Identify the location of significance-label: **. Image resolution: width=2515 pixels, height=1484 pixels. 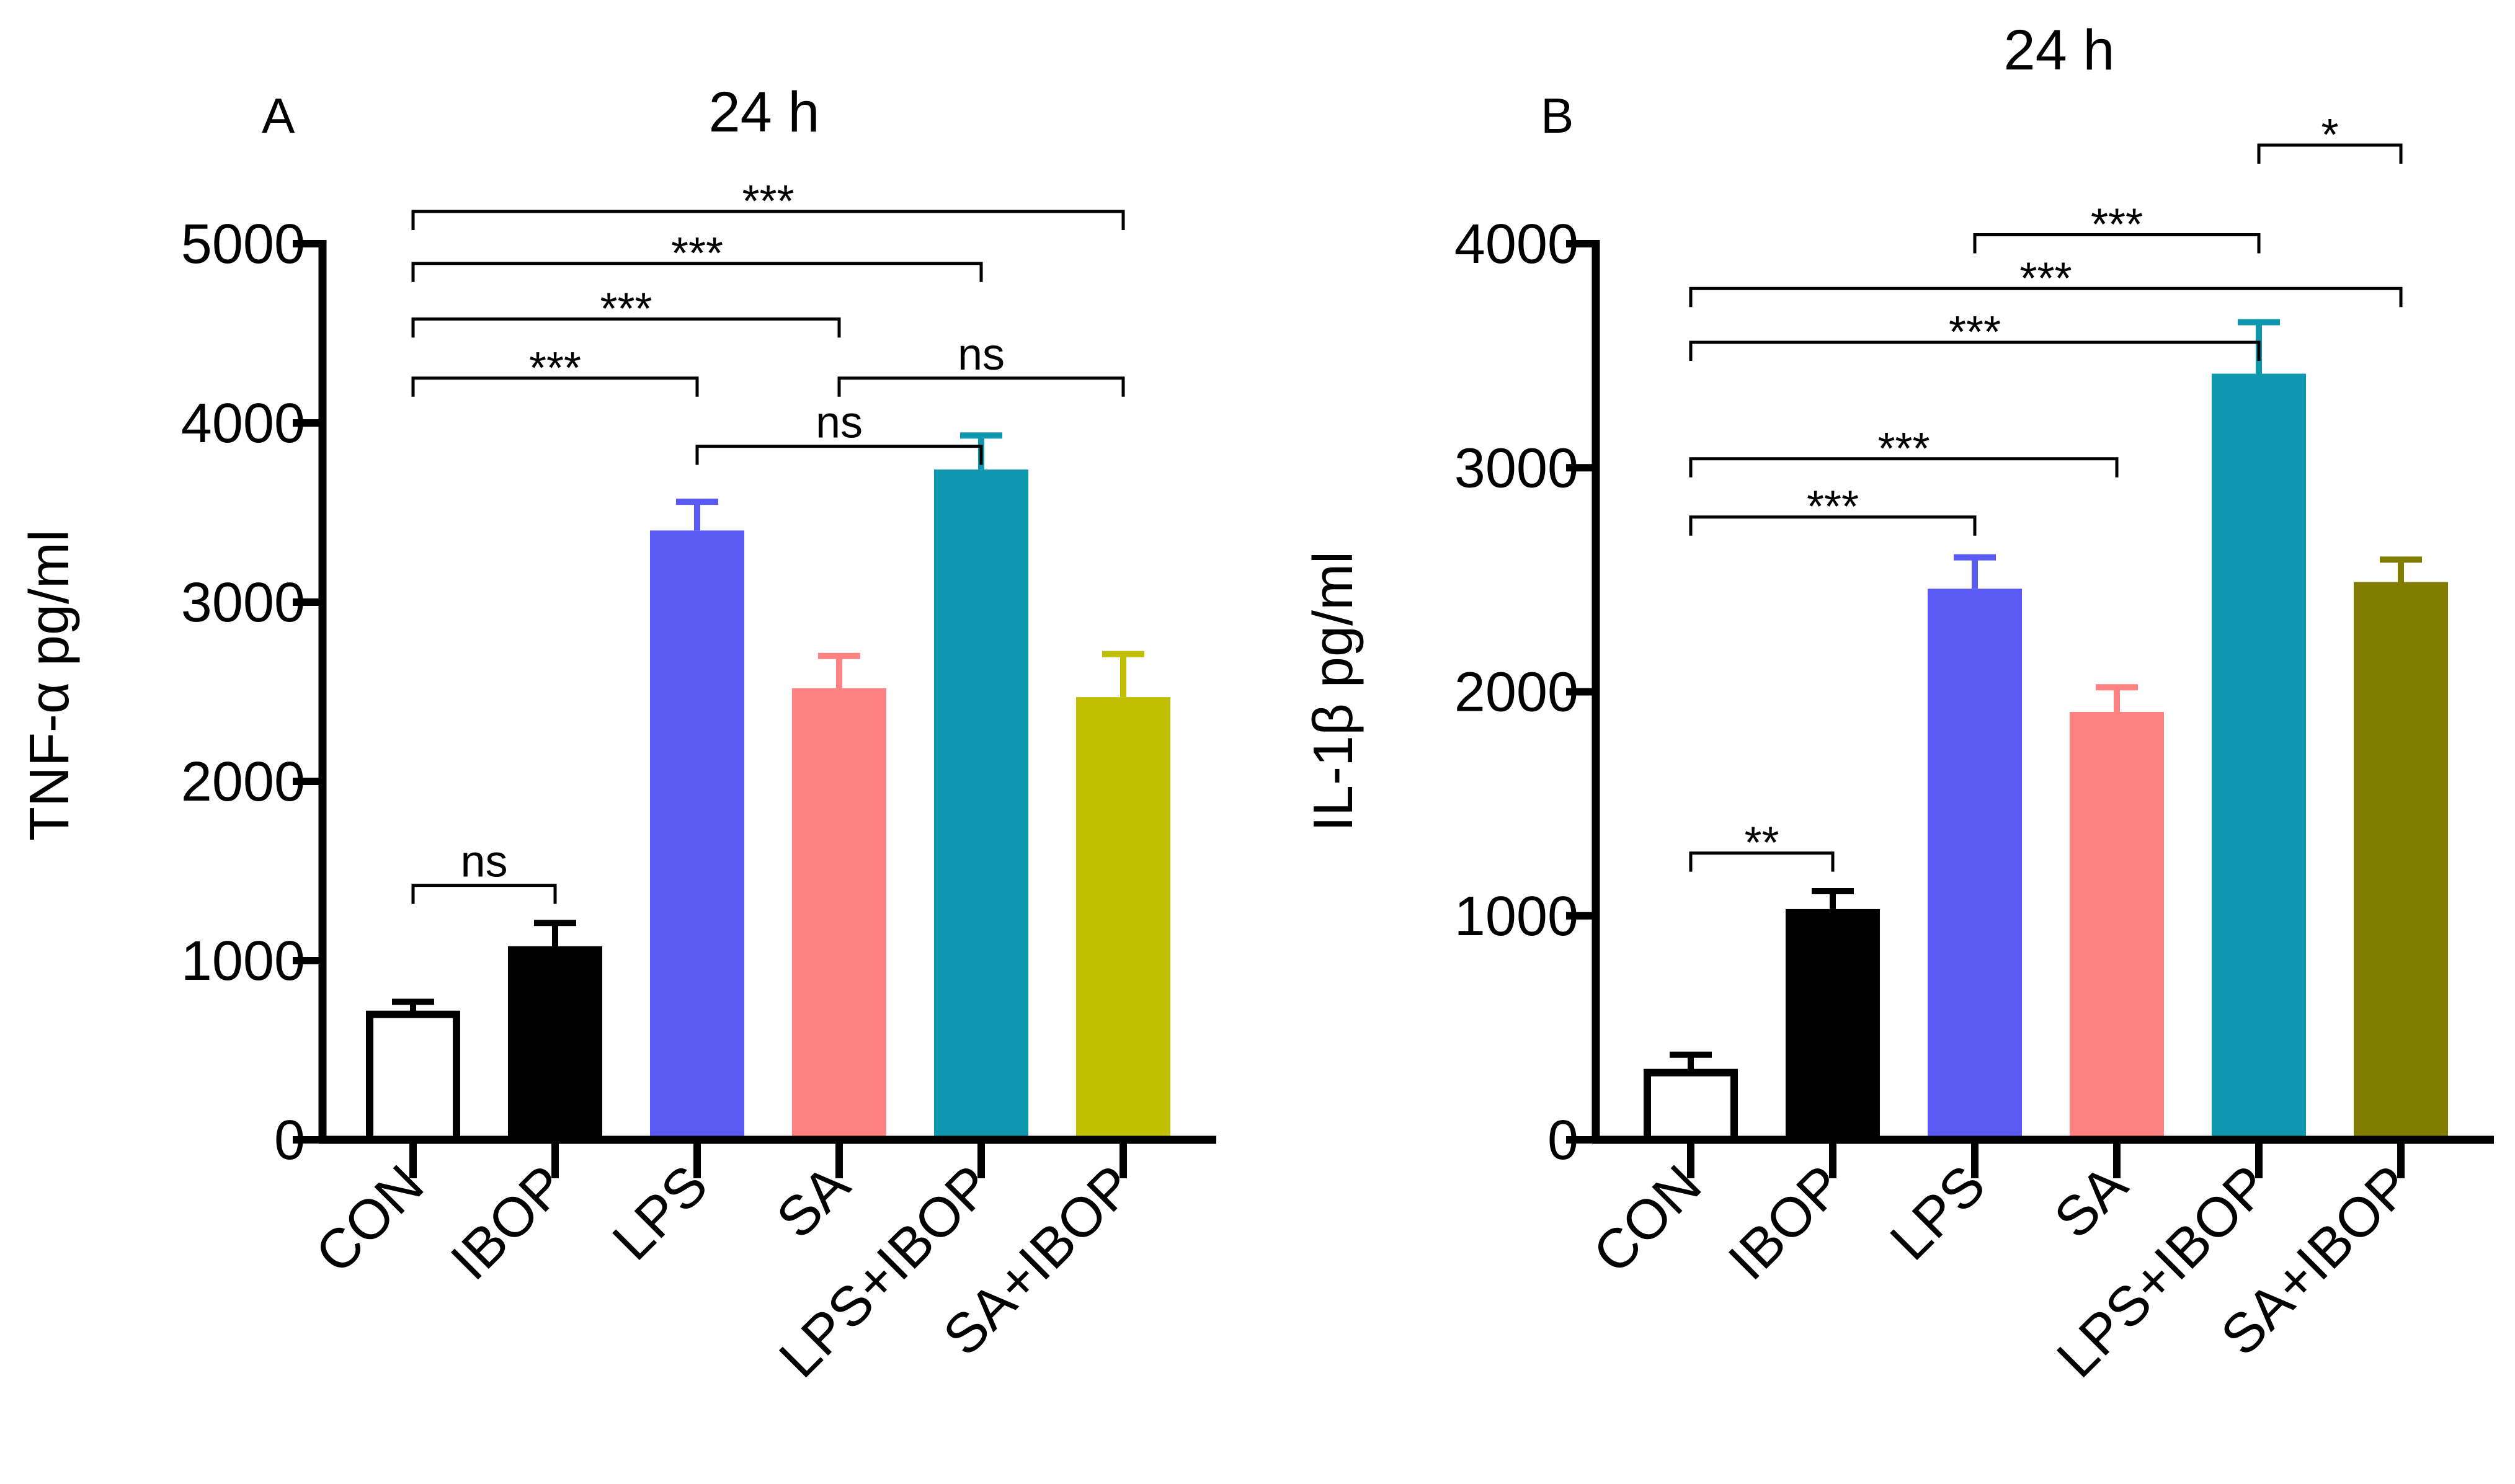
(1761, 843).